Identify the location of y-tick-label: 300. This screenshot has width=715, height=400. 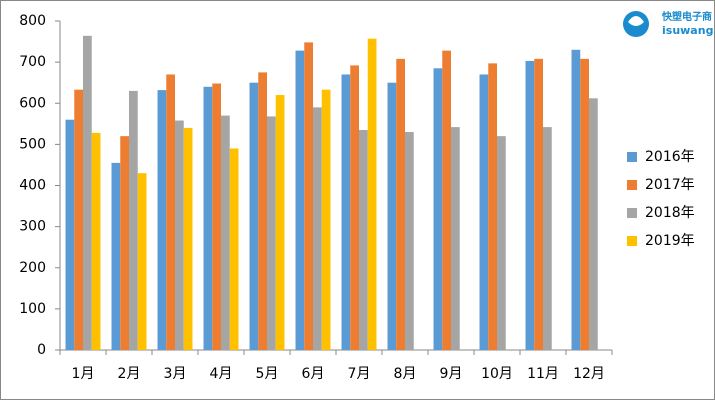
(32, 227).